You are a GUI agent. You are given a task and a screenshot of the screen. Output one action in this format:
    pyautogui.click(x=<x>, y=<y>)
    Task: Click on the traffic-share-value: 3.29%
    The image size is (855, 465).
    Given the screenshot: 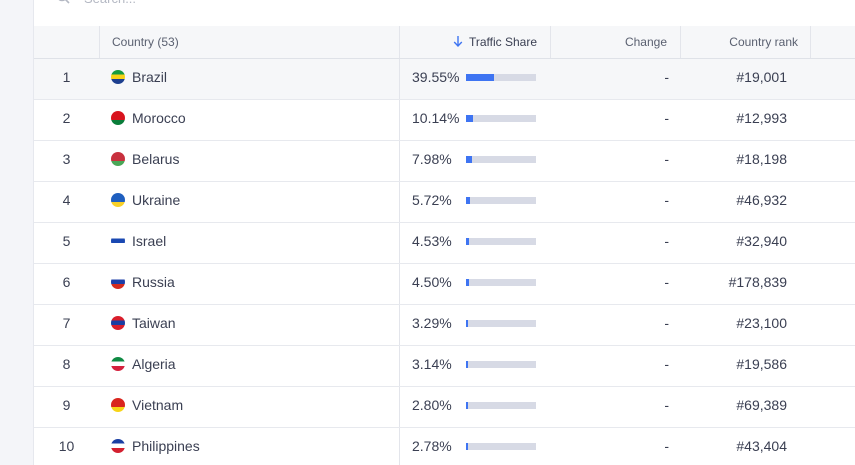 What is the action you would take?
    pyautogui.click(x=432, y=323)
    